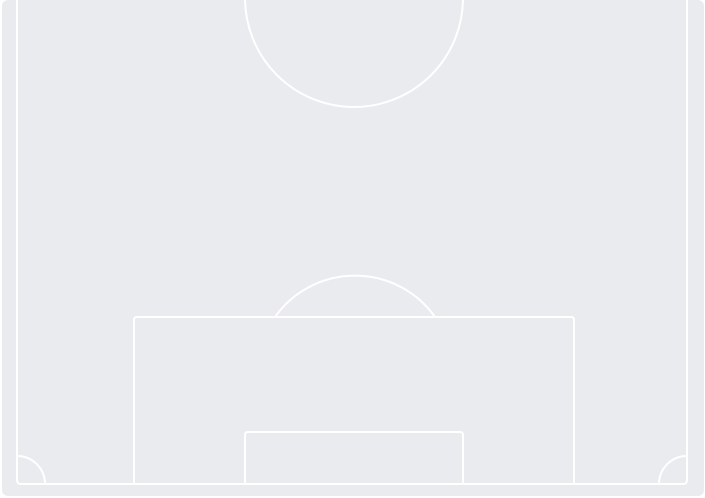 This screenshot has width=705, height=498. I want to click on corner-arc-left, so click(31, 470).